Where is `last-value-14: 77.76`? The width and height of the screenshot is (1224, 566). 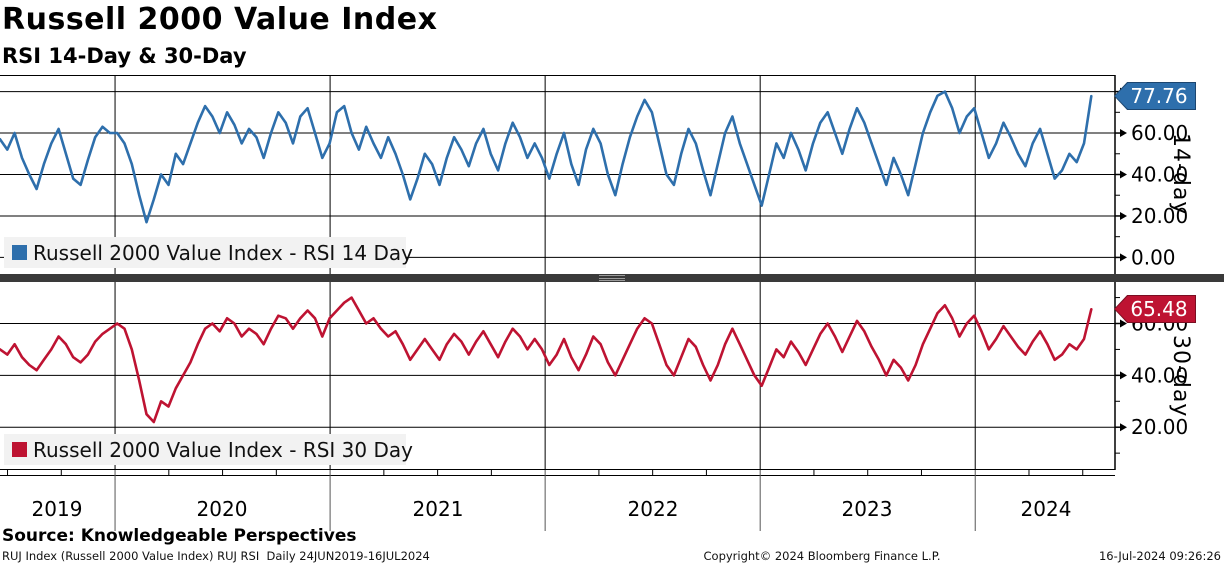 last-value-14: 77.76 is located at coordinates (1159, 96).